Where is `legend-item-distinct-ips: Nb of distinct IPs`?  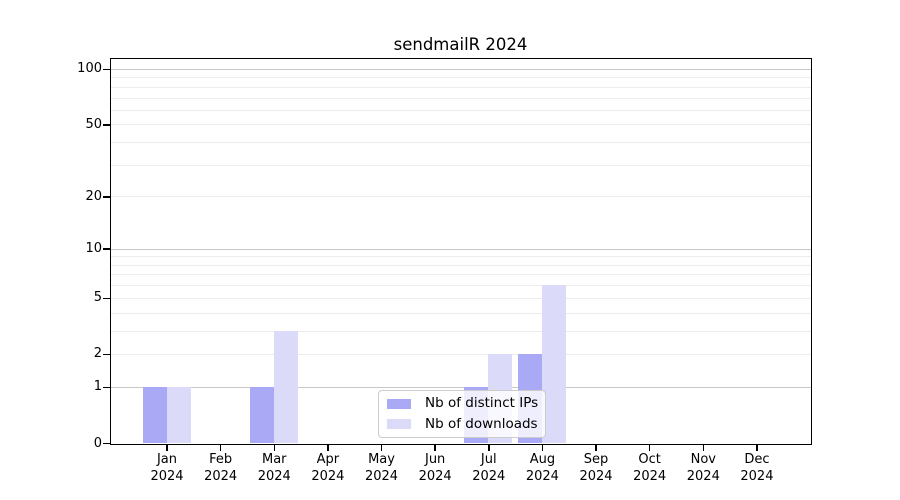 legend-item-distinct-ips: Nb of distinct IPs is located at coordinates (462, 403).